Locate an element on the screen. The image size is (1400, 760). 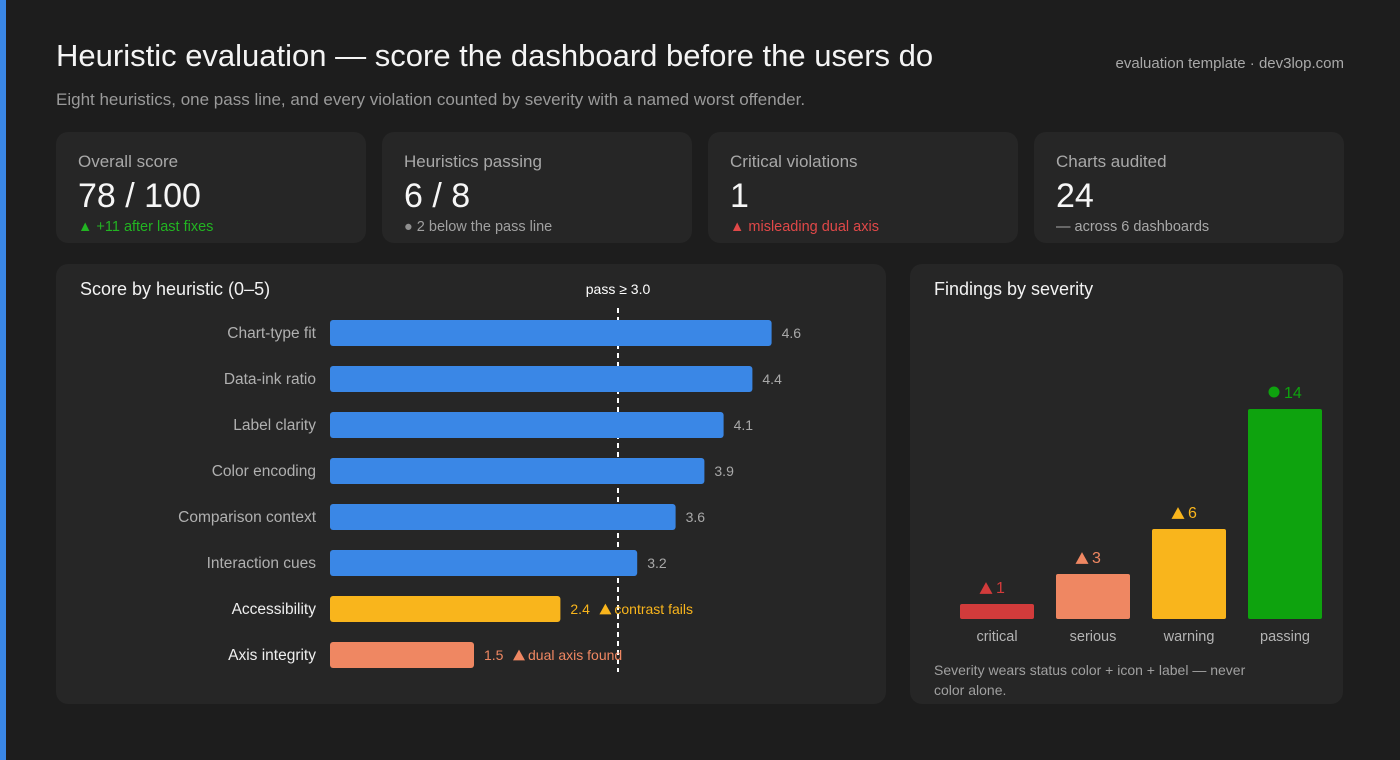
kpi-delta: ● 2 below the pass line is located at coordinates (537, 227).